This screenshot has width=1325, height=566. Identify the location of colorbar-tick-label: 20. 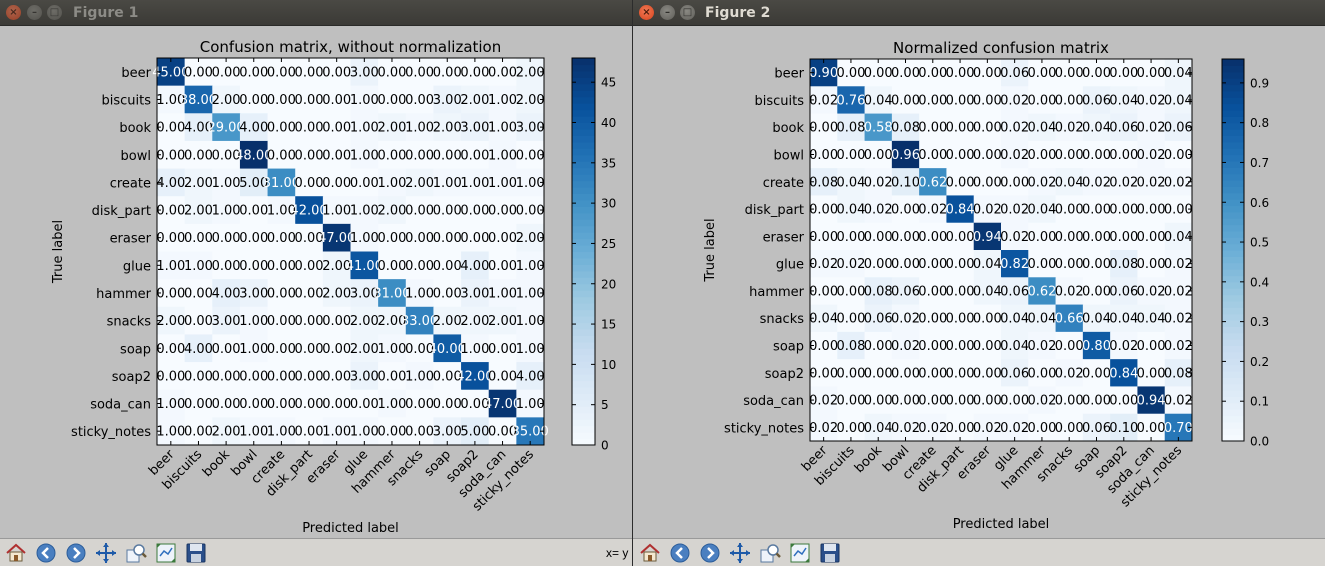
(608, 284).